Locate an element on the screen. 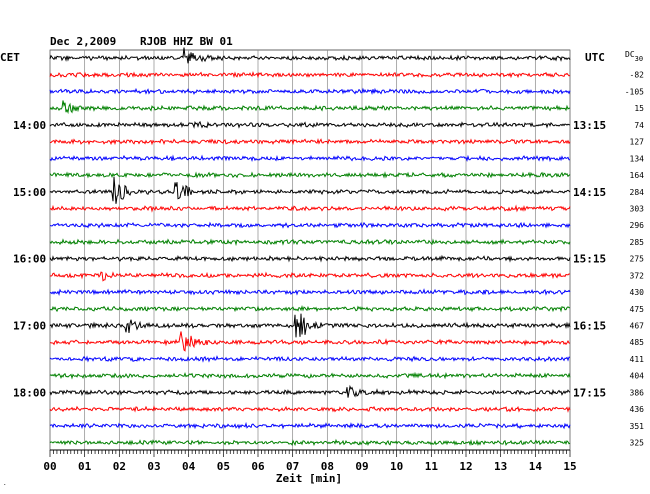 The height and width of the screenshot is (494, 650). left-hour-label: 18:00 is located at coordinates (29, 392).